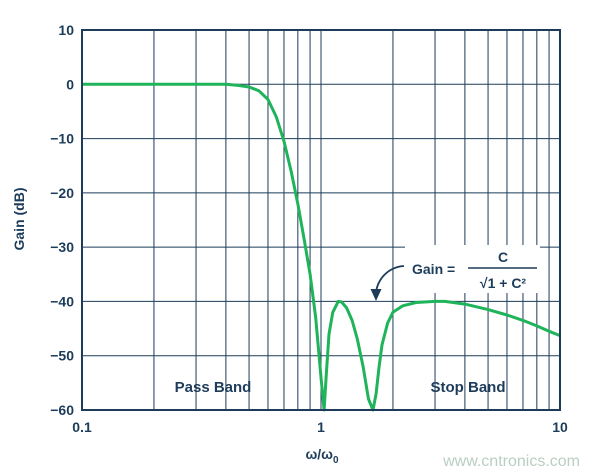  What do you see at coordinates (319, 454) in the screenshot?
I see `x-axis-label-main: ω/ω` at bounding box center [319, 454].